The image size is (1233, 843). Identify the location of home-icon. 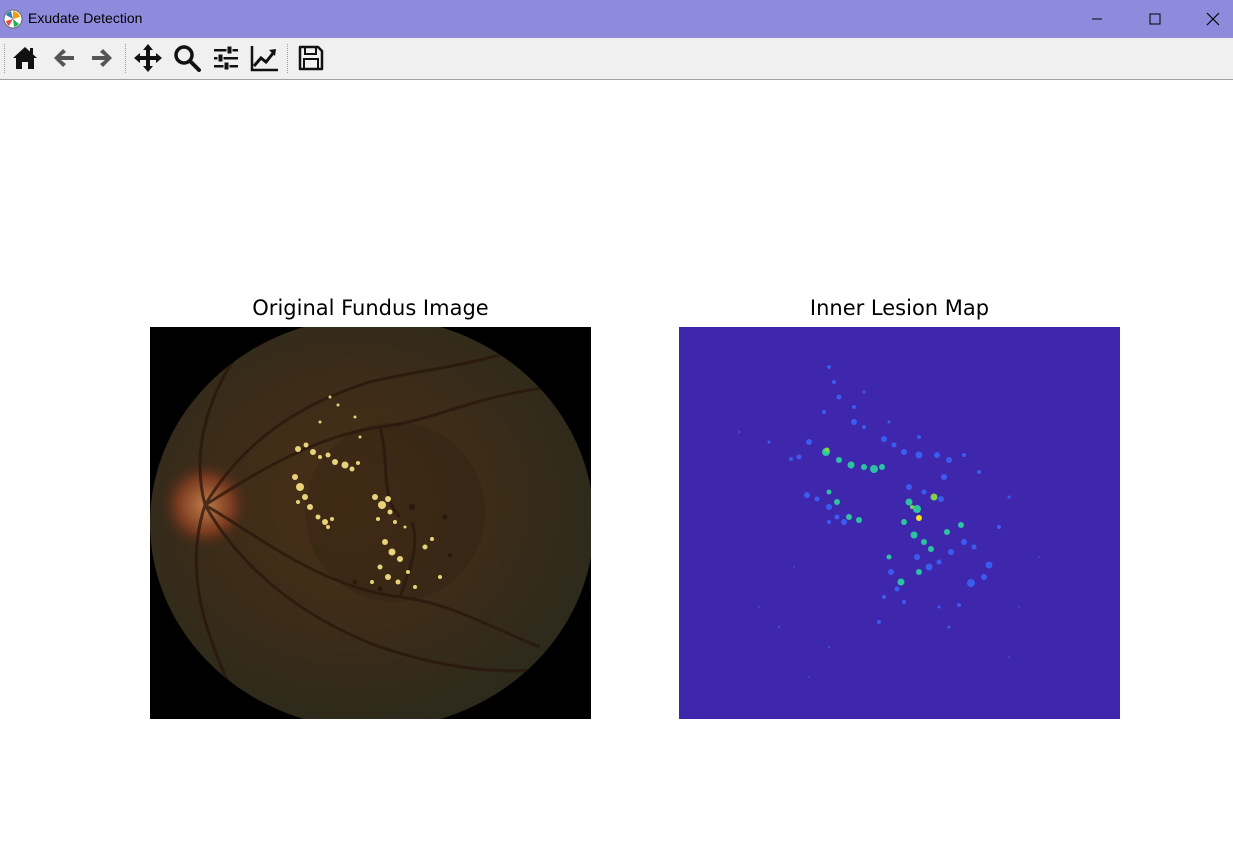
(25, 58).